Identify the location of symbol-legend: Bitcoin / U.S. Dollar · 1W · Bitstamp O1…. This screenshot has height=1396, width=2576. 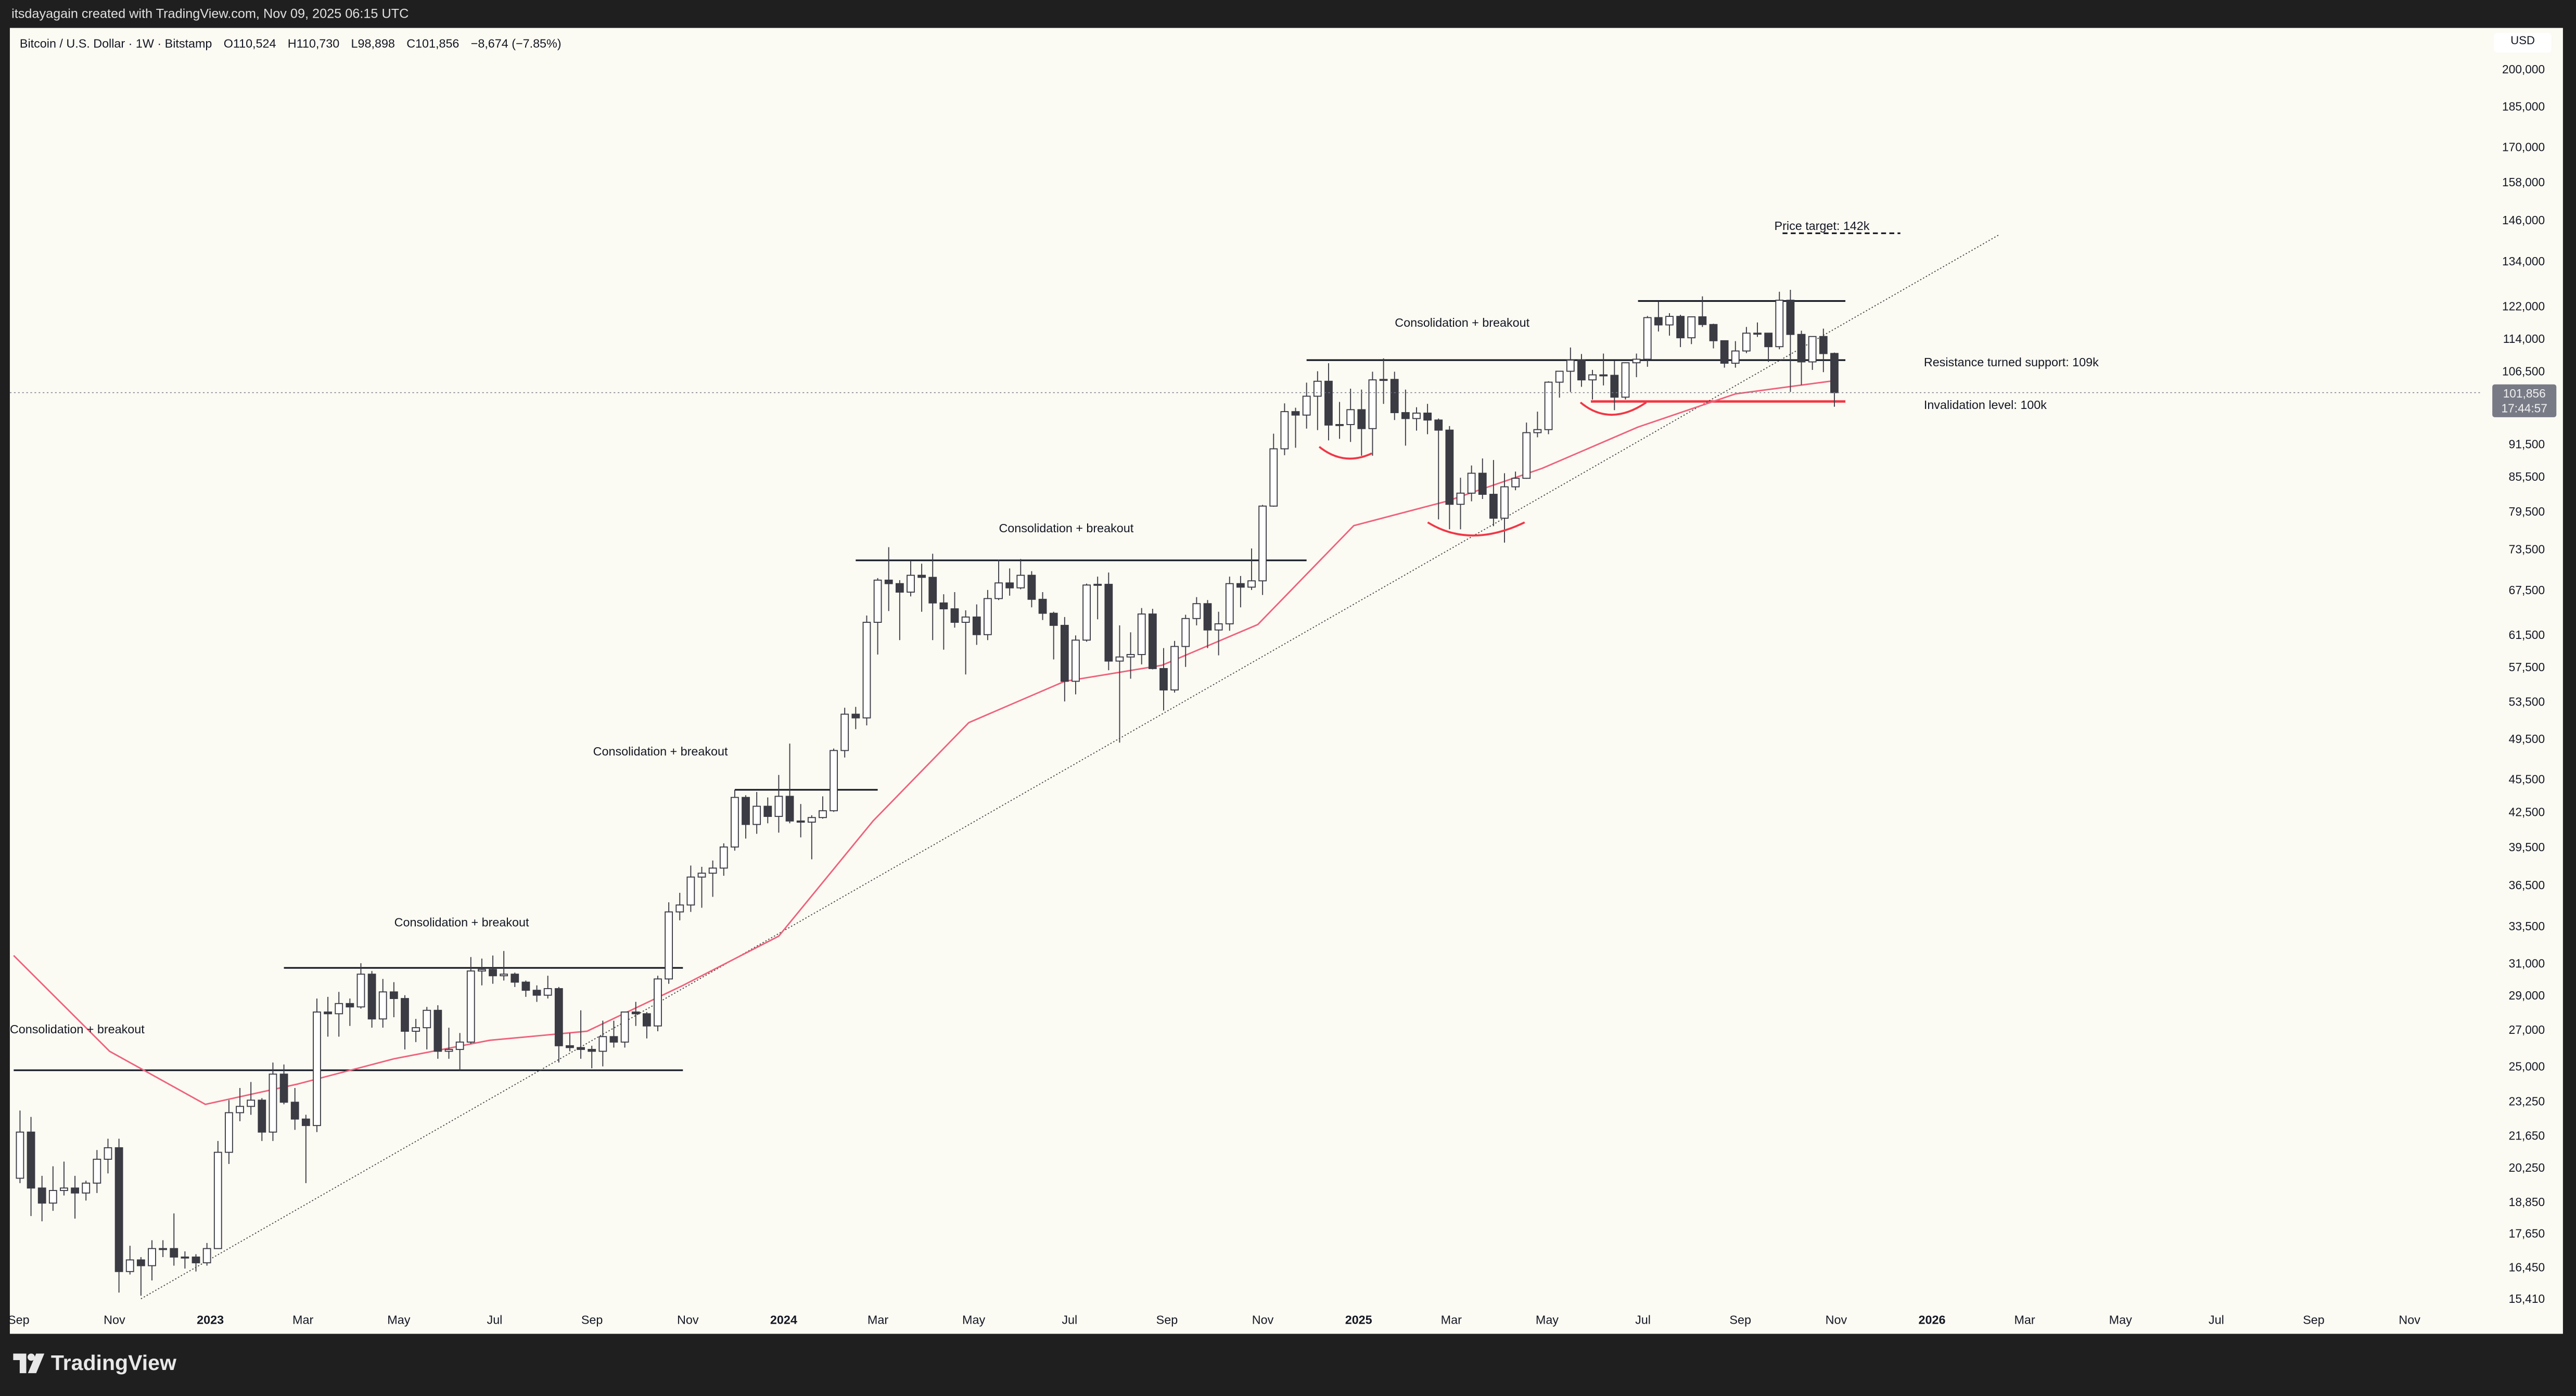
(294, 43).